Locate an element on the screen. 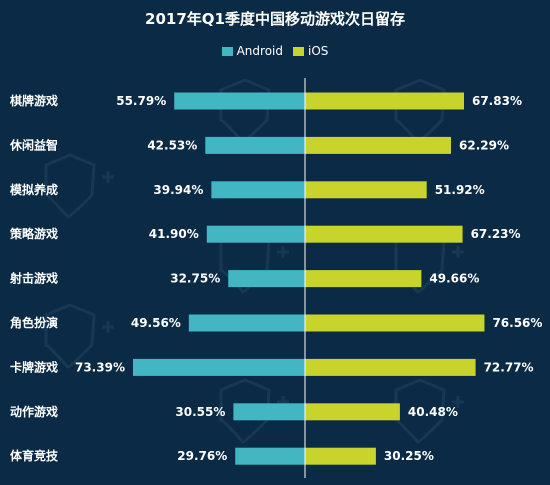 Image resolution: width=550 pixels, height=485 pixels. legend-swatch-ios is located at coordinates (298, 51).